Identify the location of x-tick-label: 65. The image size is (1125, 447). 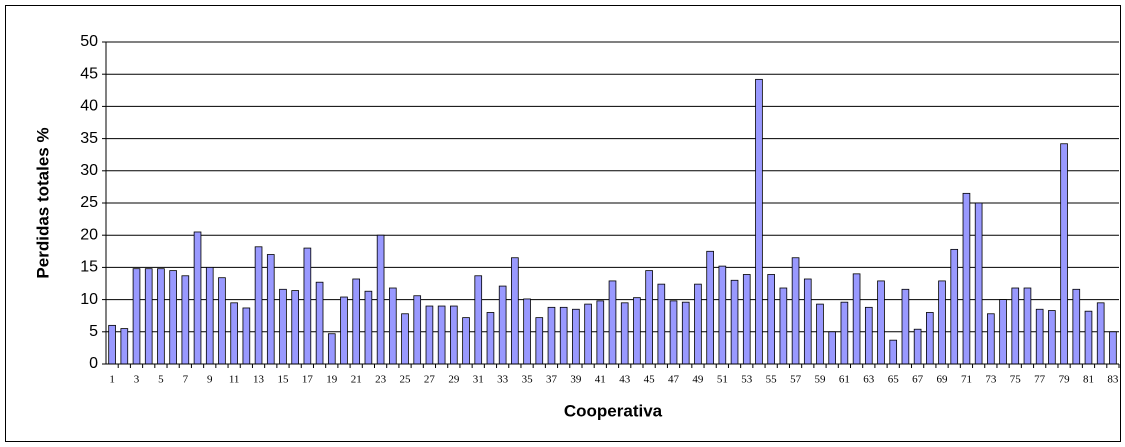
(894, 380).